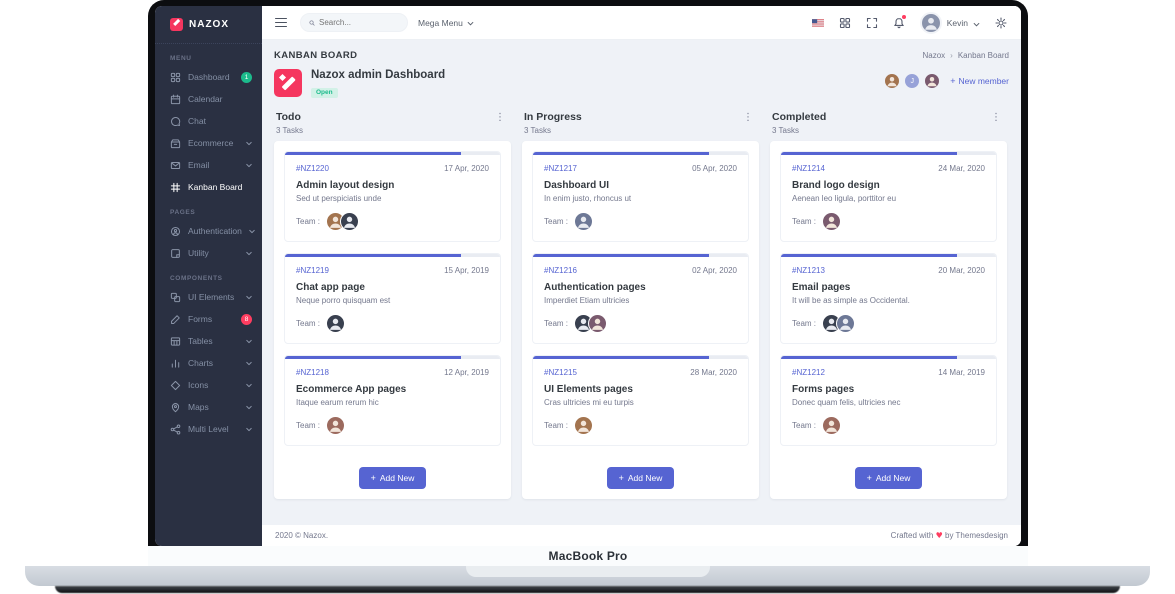 The width and height of the screenshot is (1175, 594). What do you see at coordinates (208, 341) in the screenshot?
I see `sidebar-item-tables: Tables` at bounding box center [208, 341].